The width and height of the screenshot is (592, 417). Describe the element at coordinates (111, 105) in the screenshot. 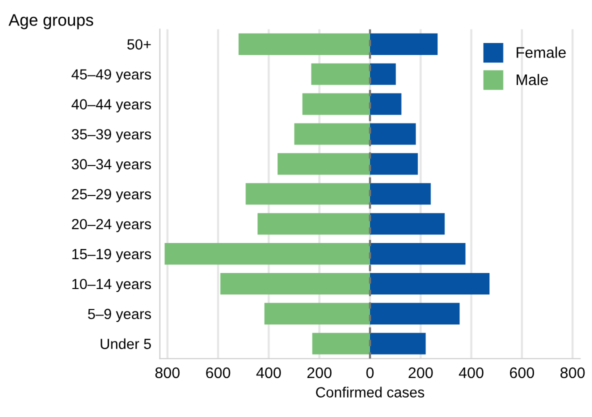

I see `y-tick-label: 40–44 years` at that location.